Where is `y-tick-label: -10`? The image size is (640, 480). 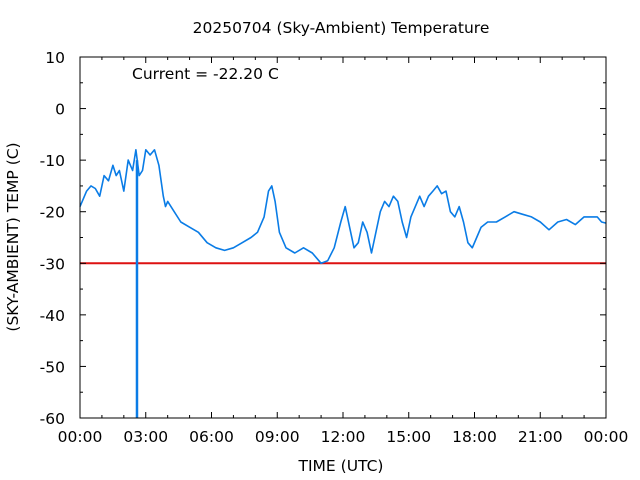 y-tick-label: -10 is located at coordinates (52, 161).